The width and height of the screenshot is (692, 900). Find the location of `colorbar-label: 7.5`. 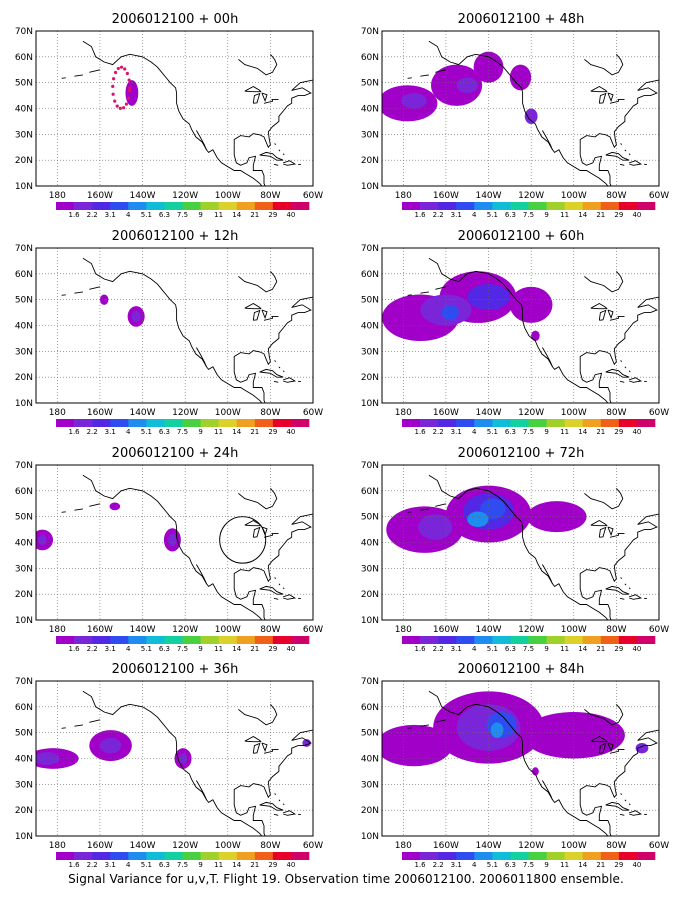

colorbar-label: 7.5 is located at coordinates (528, 432).